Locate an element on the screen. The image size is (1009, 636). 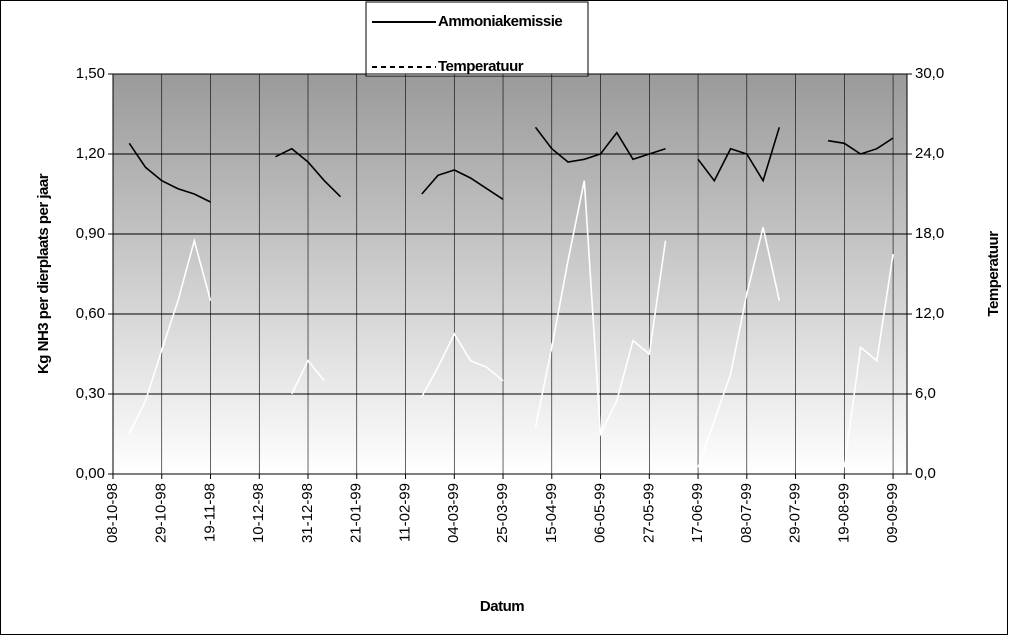
legend-box is located at coordinates (477, 39).